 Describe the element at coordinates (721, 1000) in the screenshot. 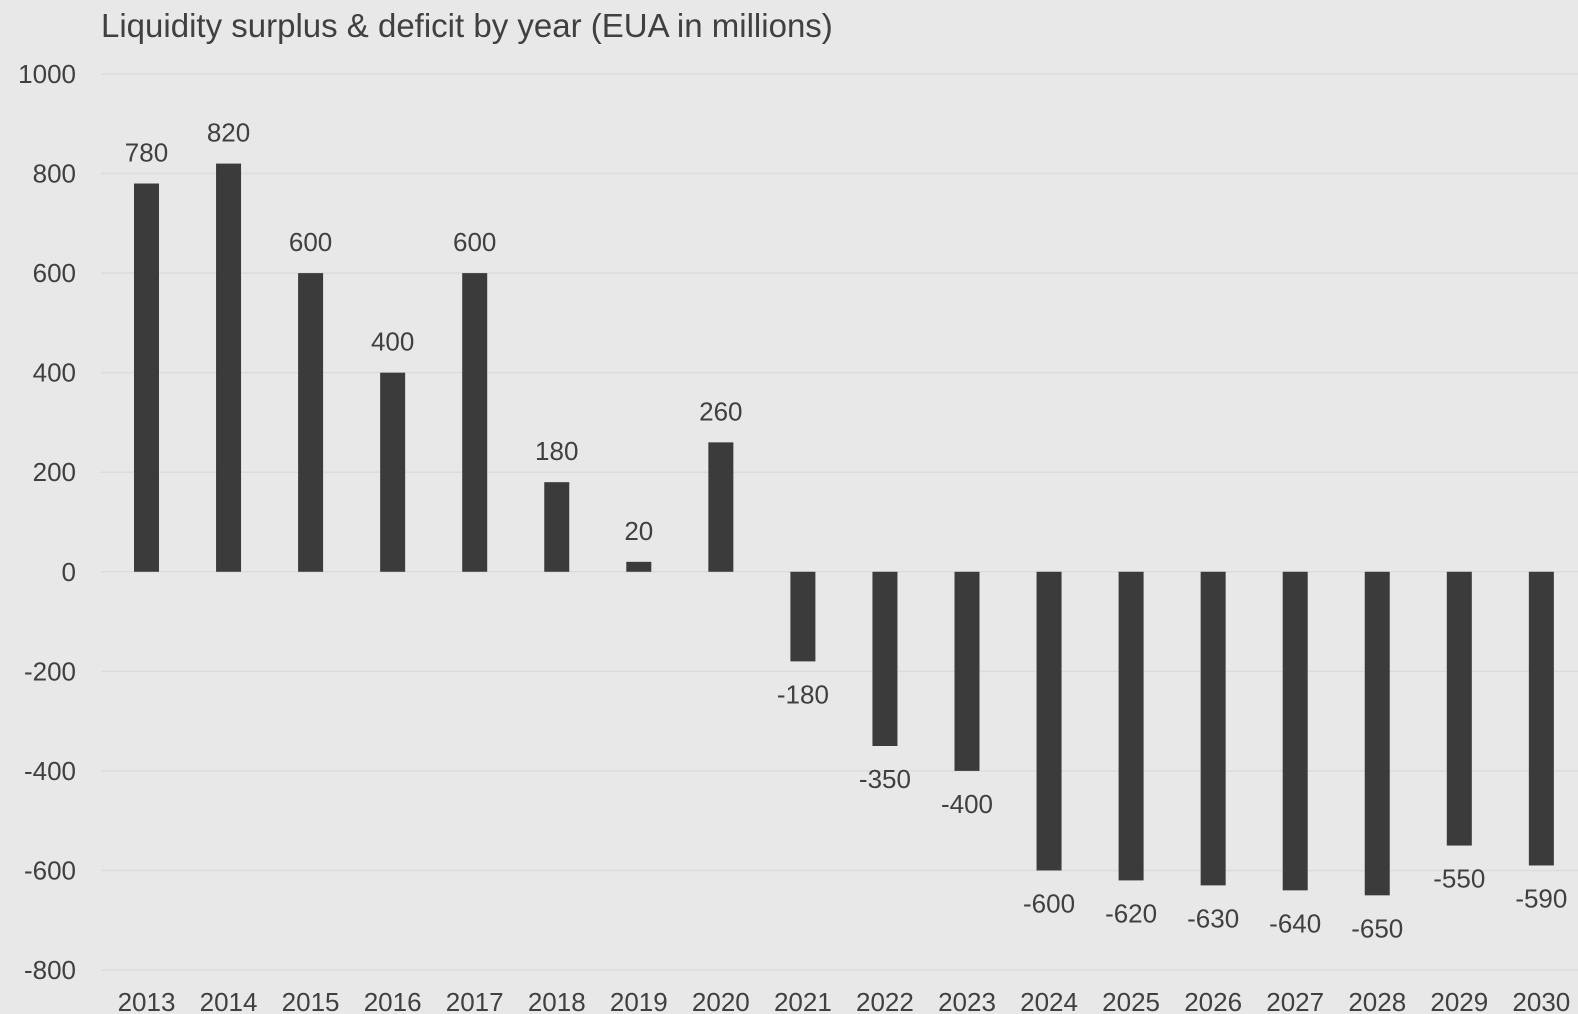

I see `x-tick-label: 2020` at that location.